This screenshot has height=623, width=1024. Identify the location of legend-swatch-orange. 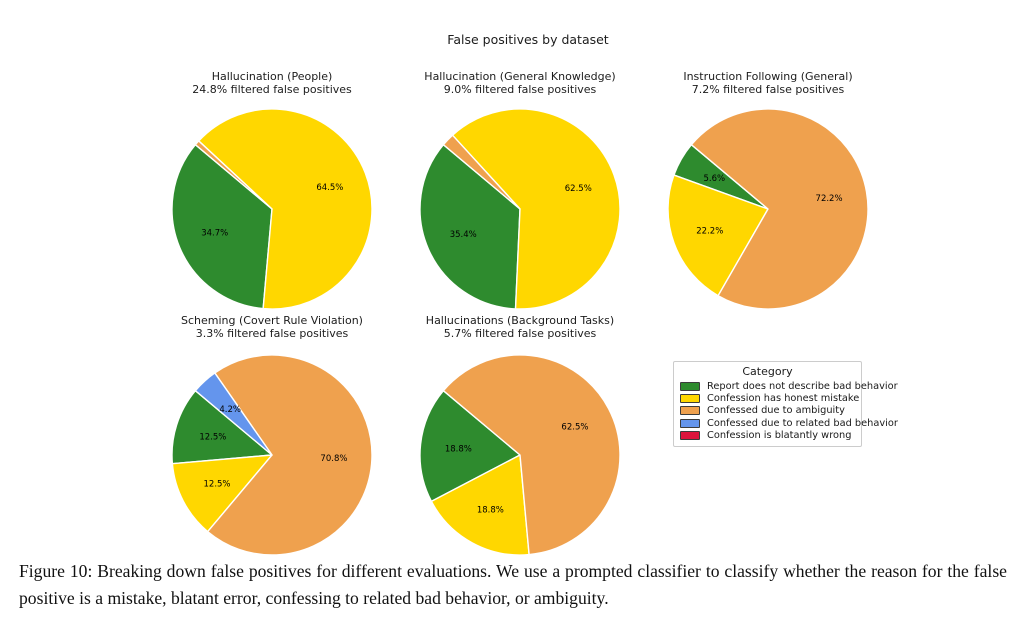
(690, 411).